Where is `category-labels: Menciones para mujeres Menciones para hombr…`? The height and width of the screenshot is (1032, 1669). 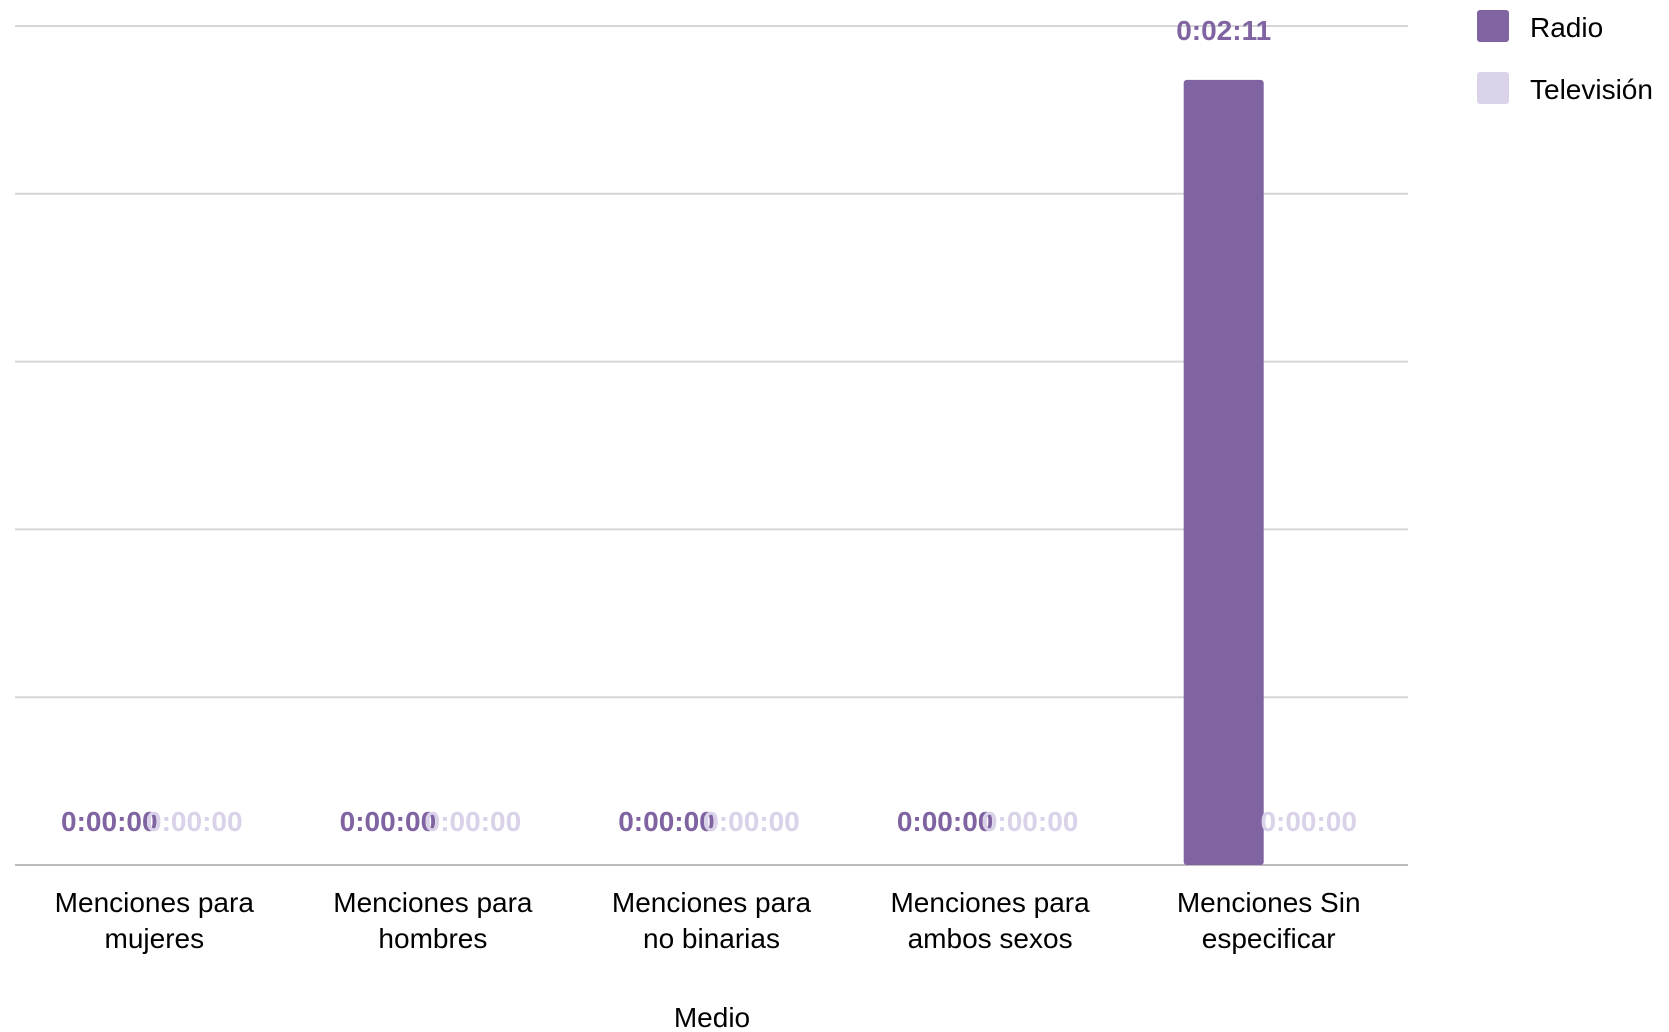 category-labels: Menciones para mujeres Menciones para hombr… is located at coordinates (708, 920).